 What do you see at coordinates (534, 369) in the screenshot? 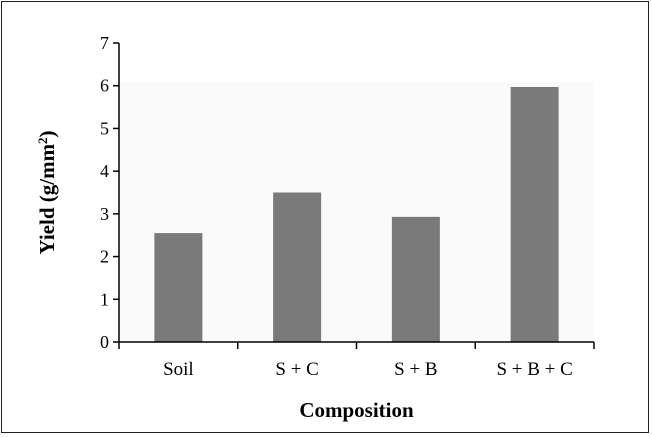
I see `x-tick-label: S + B + C` at bounding box center [534, 369].